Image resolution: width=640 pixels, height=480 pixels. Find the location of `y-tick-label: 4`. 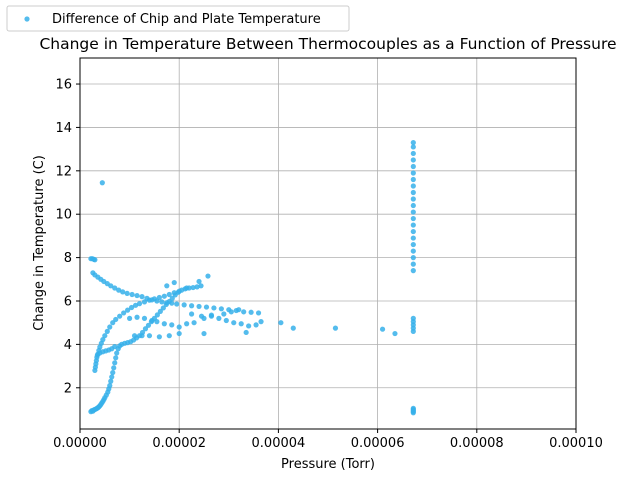

y-tick-label: 4 is located at coordinates (68, 345).